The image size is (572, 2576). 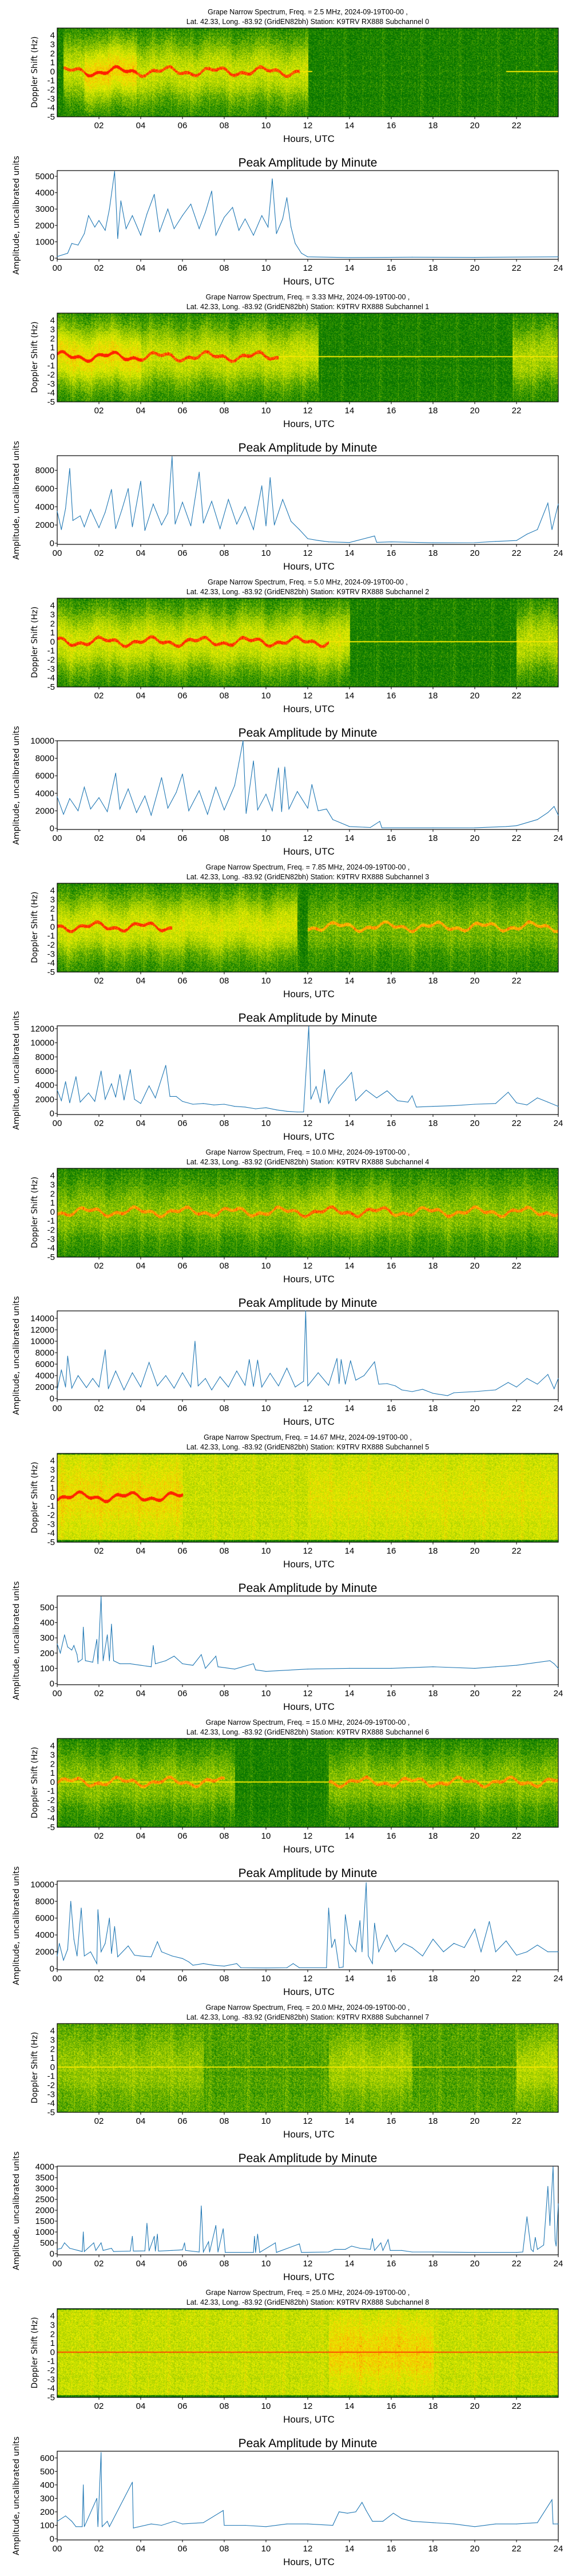 I want to click on spectrogram-y-axis-label: Doppler Shift (Hz), so click(x=34, y=642).